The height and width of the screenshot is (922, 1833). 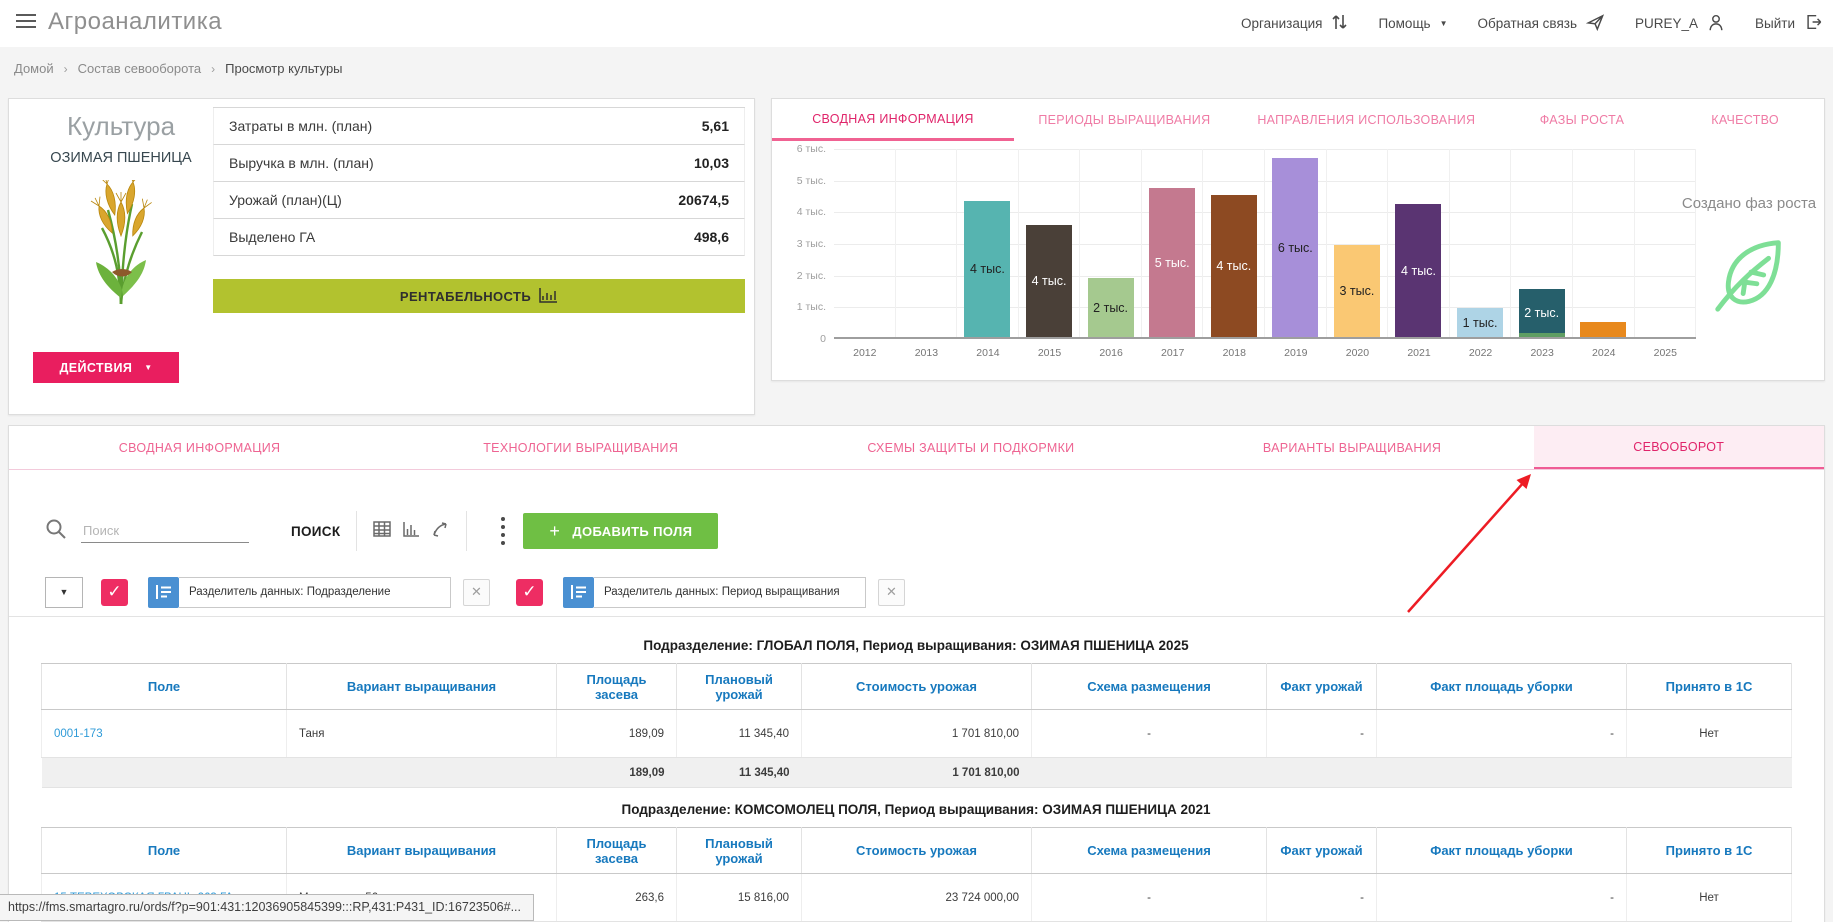 I want to click on chart-view-icon, so click(x=411, y=531).